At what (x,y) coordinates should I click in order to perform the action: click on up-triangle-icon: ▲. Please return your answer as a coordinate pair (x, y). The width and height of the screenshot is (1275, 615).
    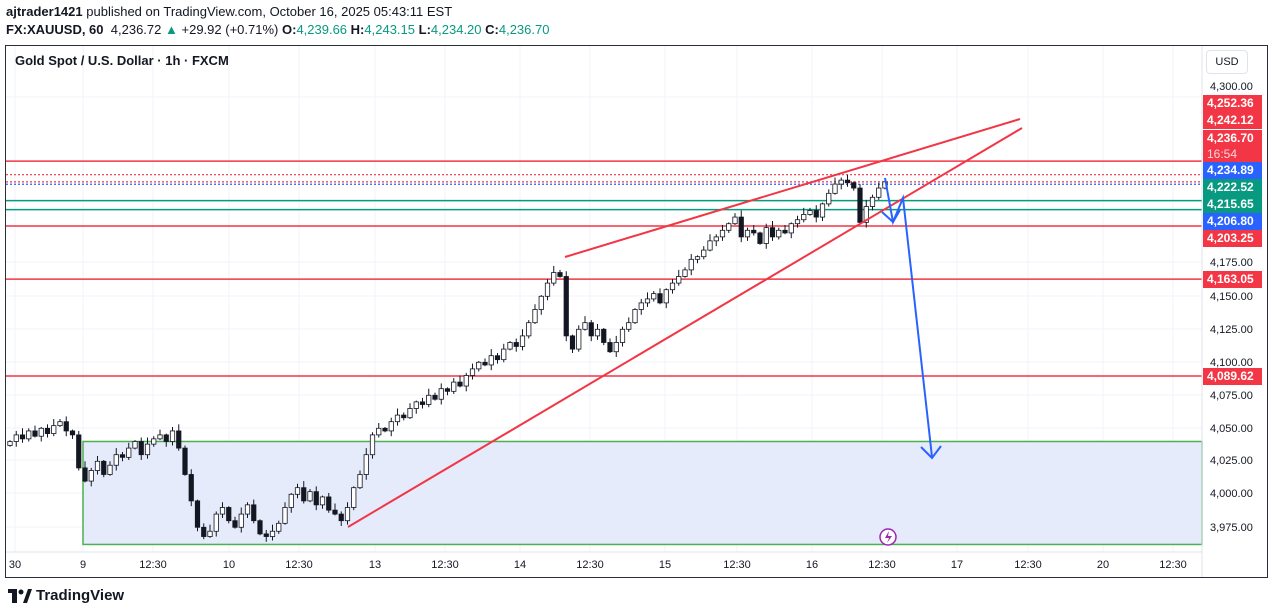
    Looking at the image, I should click on (171, 29).